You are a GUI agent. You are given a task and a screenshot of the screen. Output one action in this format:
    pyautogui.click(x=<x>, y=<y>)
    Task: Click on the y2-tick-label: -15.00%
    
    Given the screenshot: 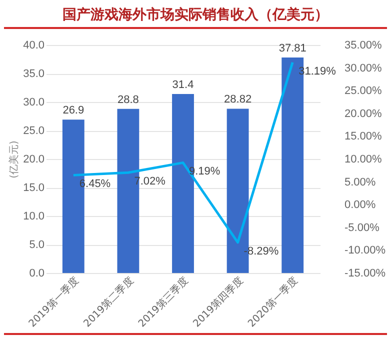 What is the action you would take?
    pyautogui.click(x=365, y=274)
    